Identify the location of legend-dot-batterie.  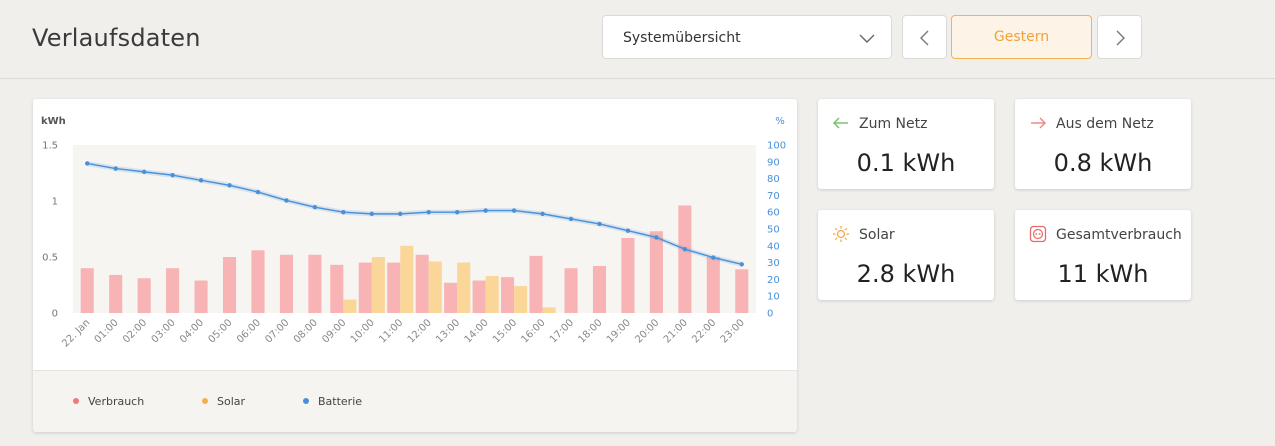
(306, 401).